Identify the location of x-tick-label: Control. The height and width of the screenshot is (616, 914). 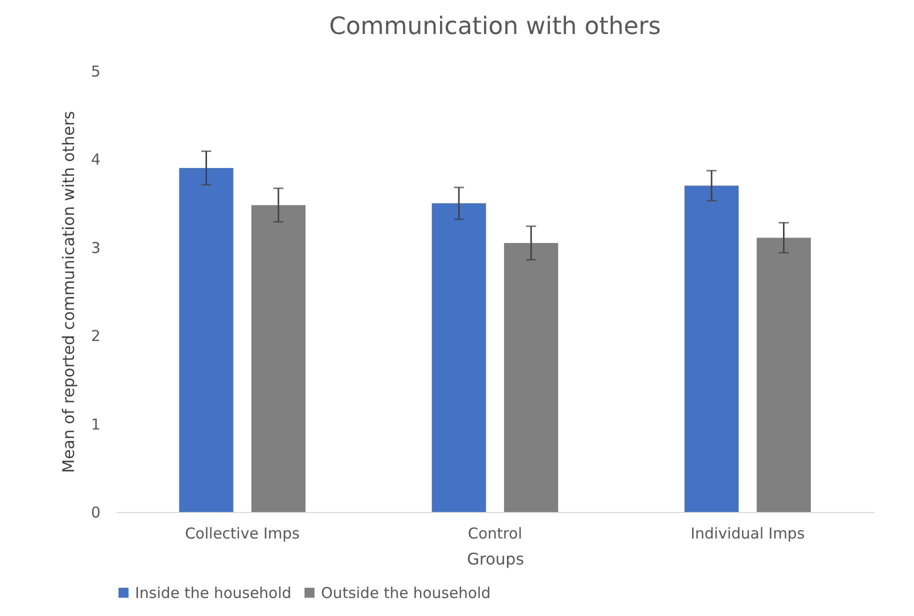
(495, 533).